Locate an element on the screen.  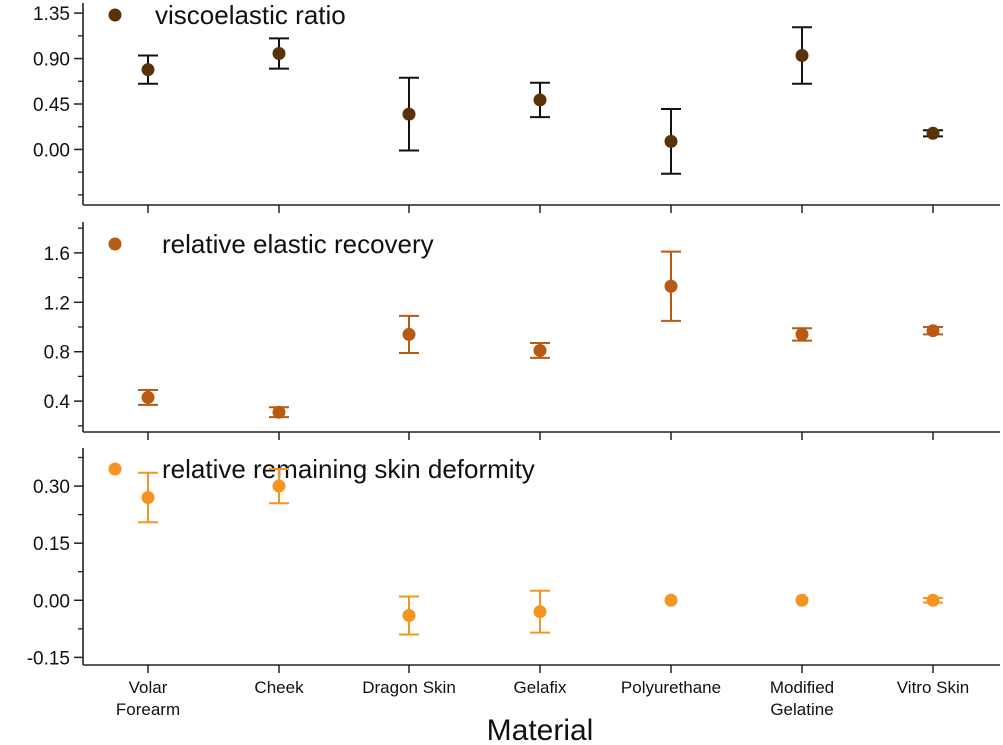
x-category-label: Modified is located at coordinates (802, 687).